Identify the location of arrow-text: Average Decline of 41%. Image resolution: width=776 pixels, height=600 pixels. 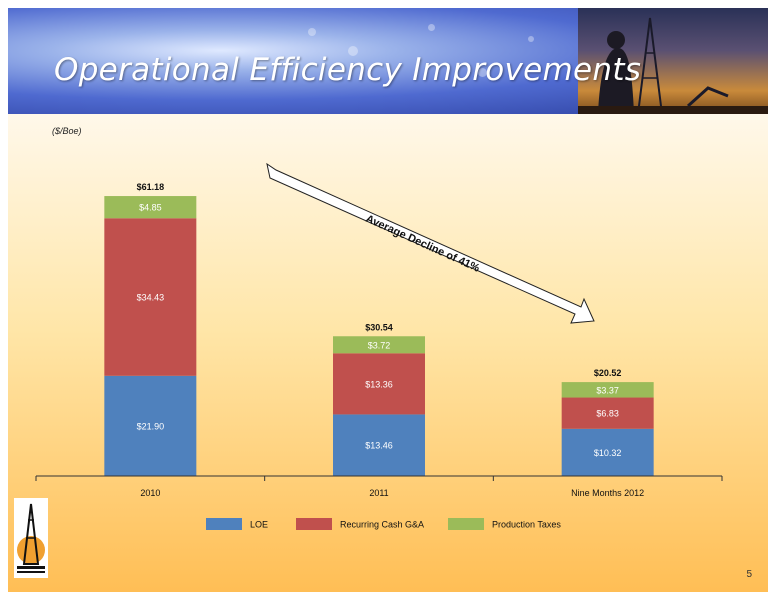
(423, 244).